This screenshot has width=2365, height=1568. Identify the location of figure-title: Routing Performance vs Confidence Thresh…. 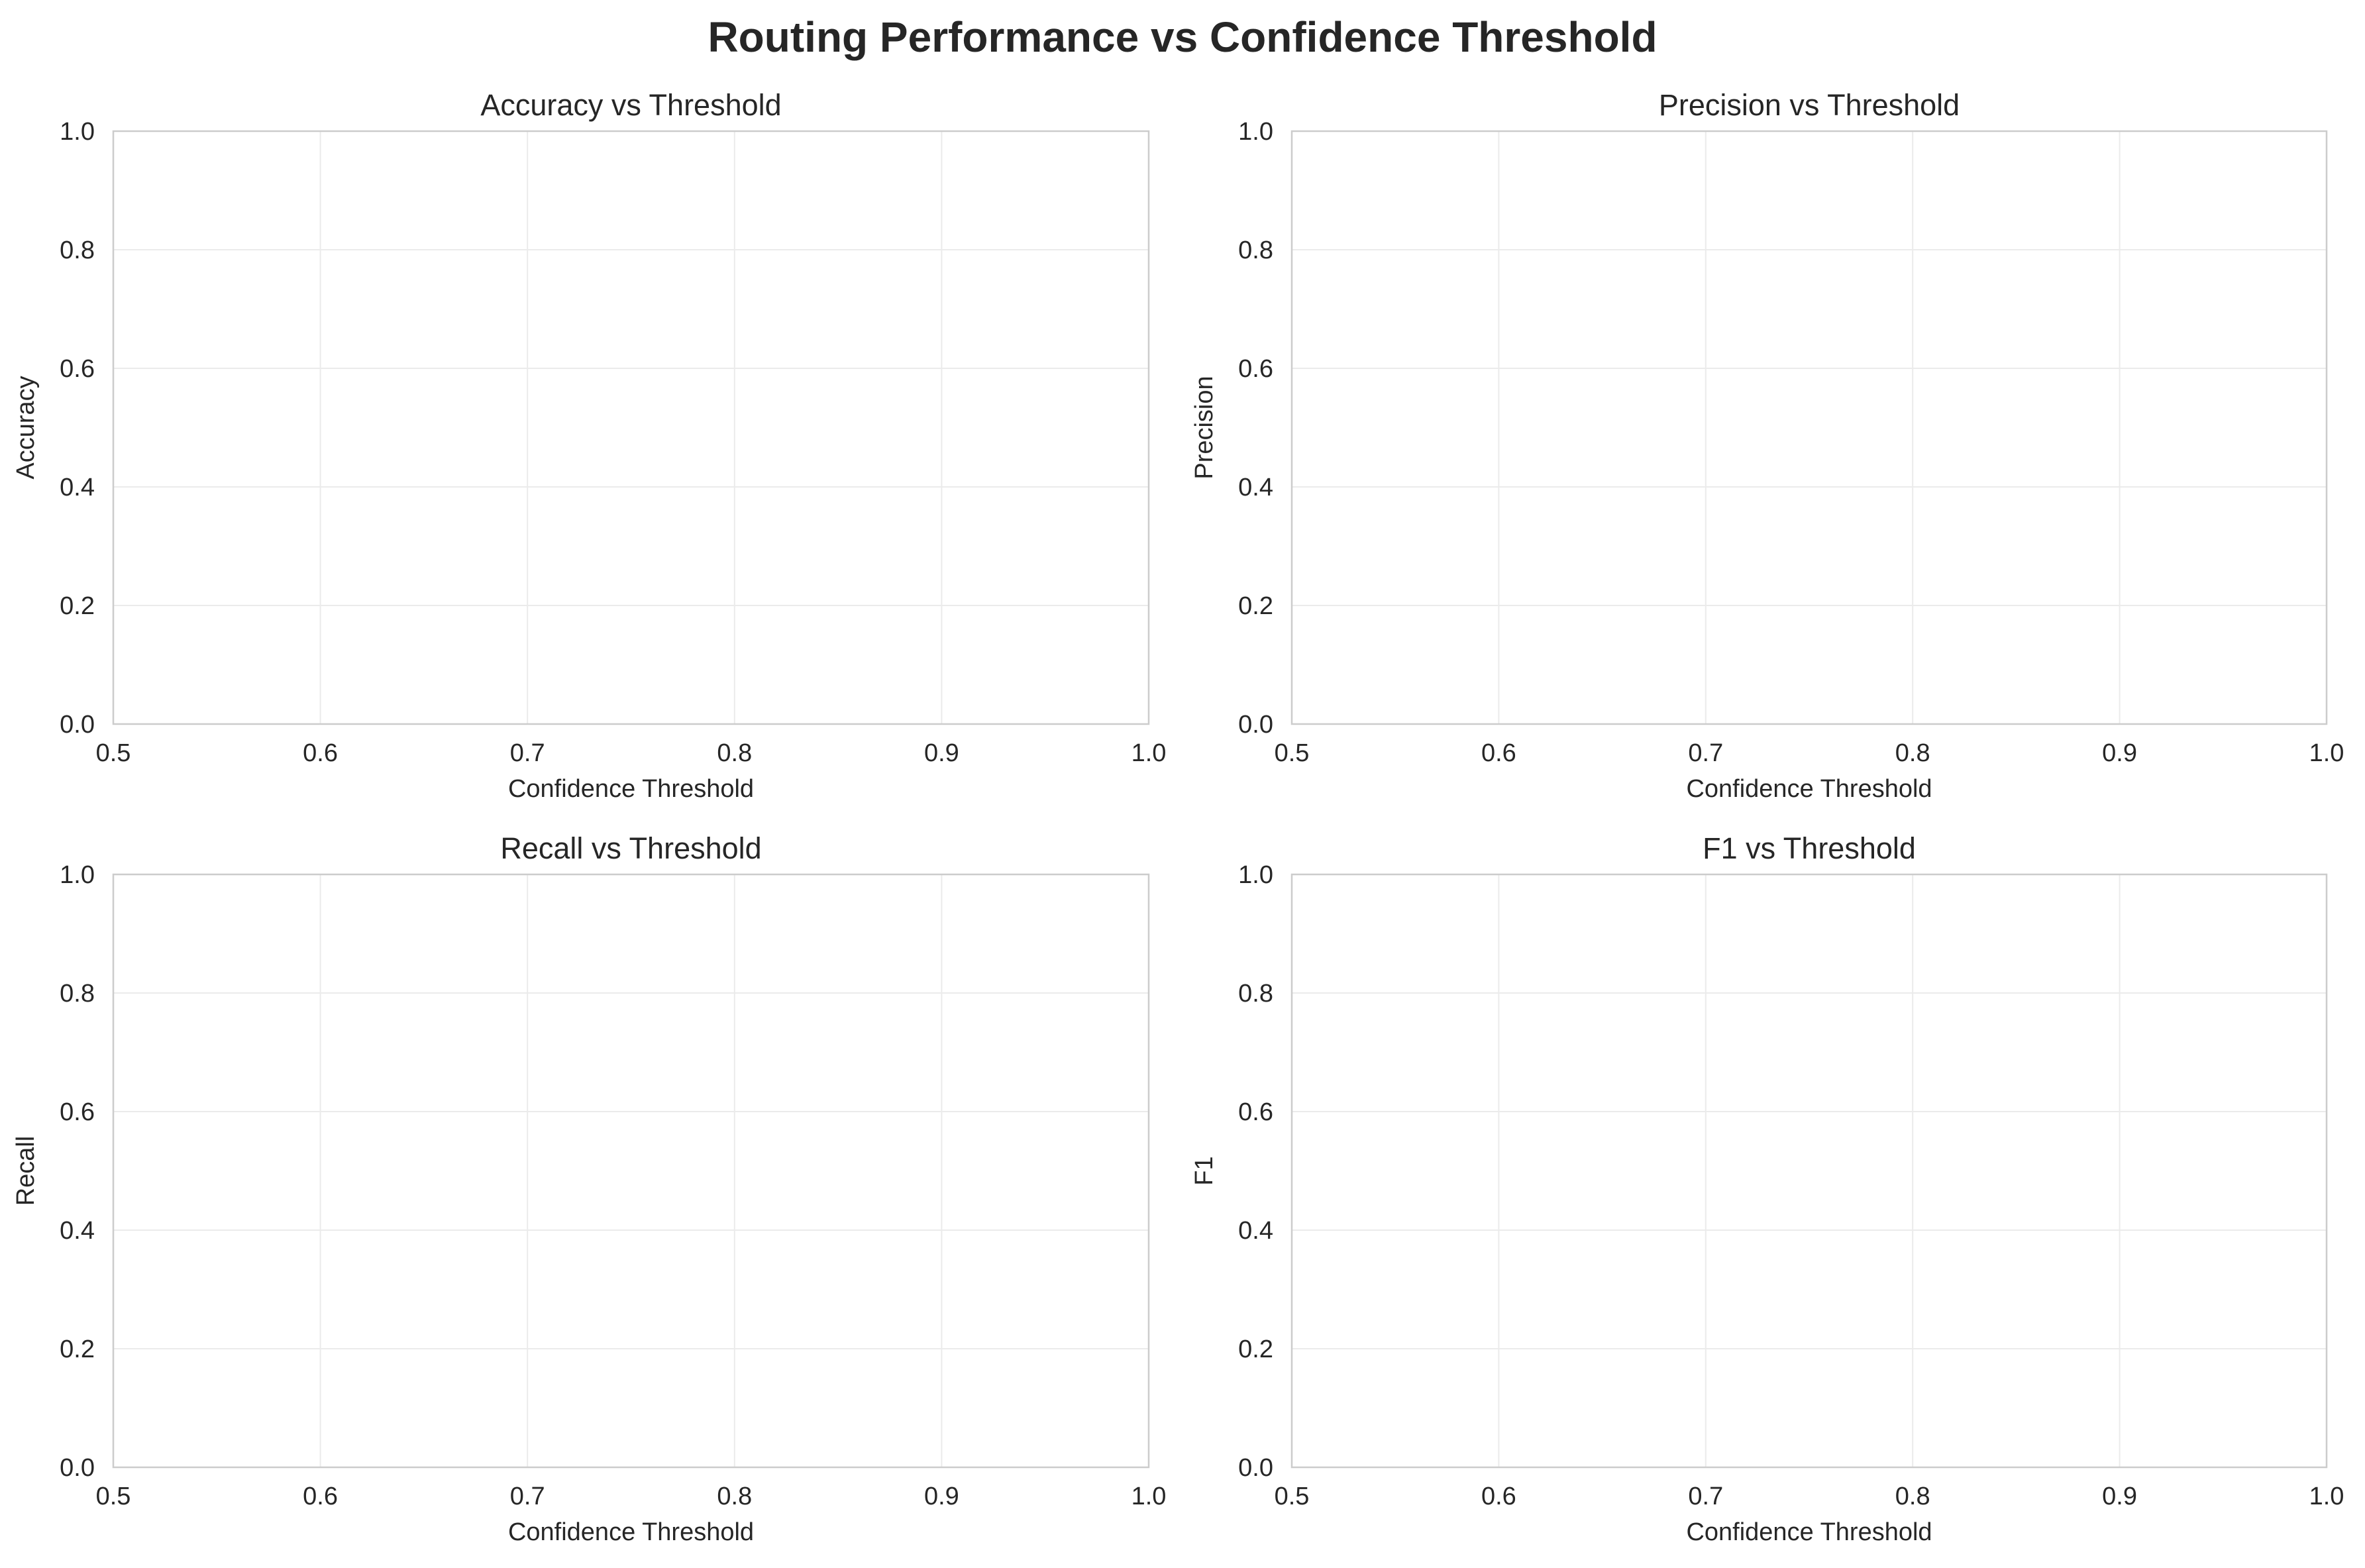
(1182, 37).